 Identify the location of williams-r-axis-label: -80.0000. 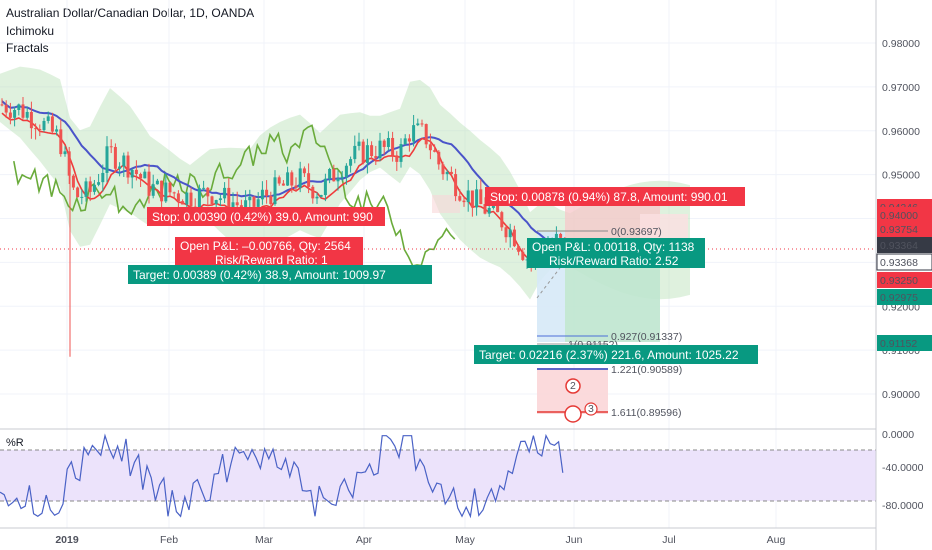
(903, 506).